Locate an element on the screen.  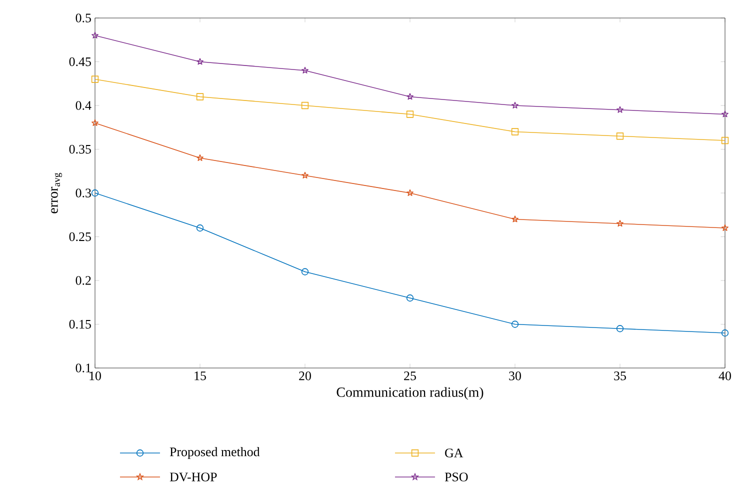
y-tick-label: 0.4 is located at coordinates (84, 105).